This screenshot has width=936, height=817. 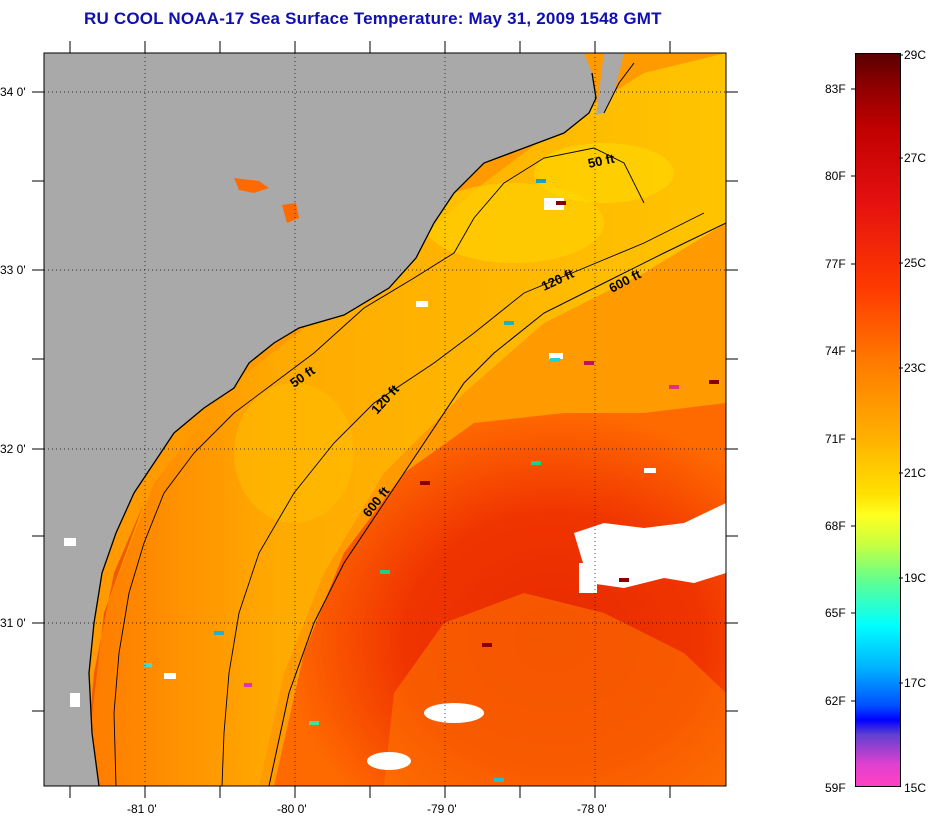 What do you see at coordinates (915, 683) in the screenshot?
I see `colorbar-label-17c: 17C` at bounding box center [915, 683].